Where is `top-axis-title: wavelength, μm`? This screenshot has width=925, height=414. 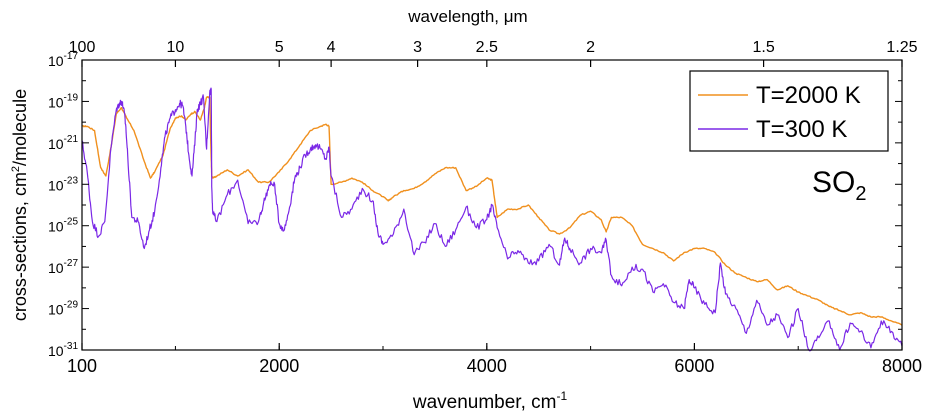
top-axis-title: wavelength, μm is located at coordinates (467, 16).